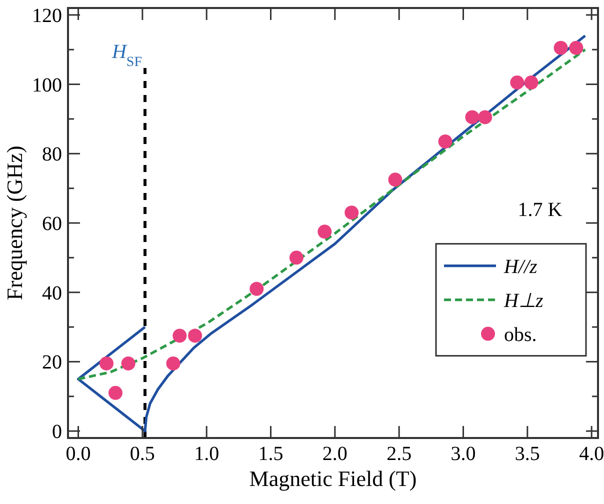 Image resolution: width=604 pixels, height=504 pixels. What do you see at coordinates (52, 224) in the screenshot?
I see `y-tick-label: 60` at bounding box center [52, 224].